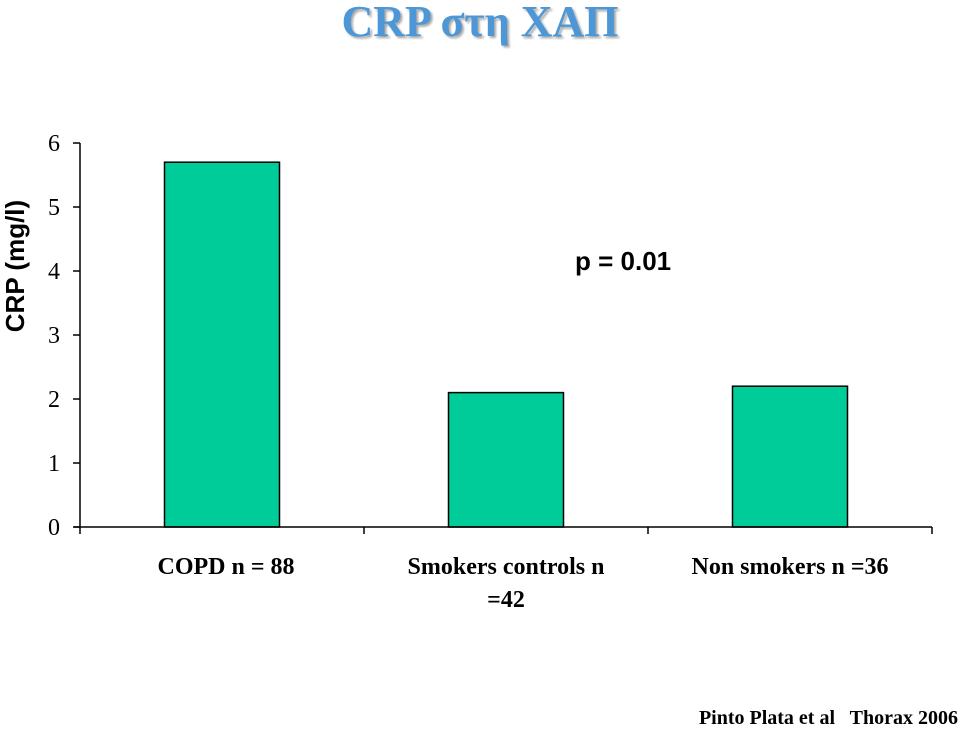  Describe the element at coordinates (789, 567) in the screenshot. I see `x-tick-label: Non smokers n =36` at that location.